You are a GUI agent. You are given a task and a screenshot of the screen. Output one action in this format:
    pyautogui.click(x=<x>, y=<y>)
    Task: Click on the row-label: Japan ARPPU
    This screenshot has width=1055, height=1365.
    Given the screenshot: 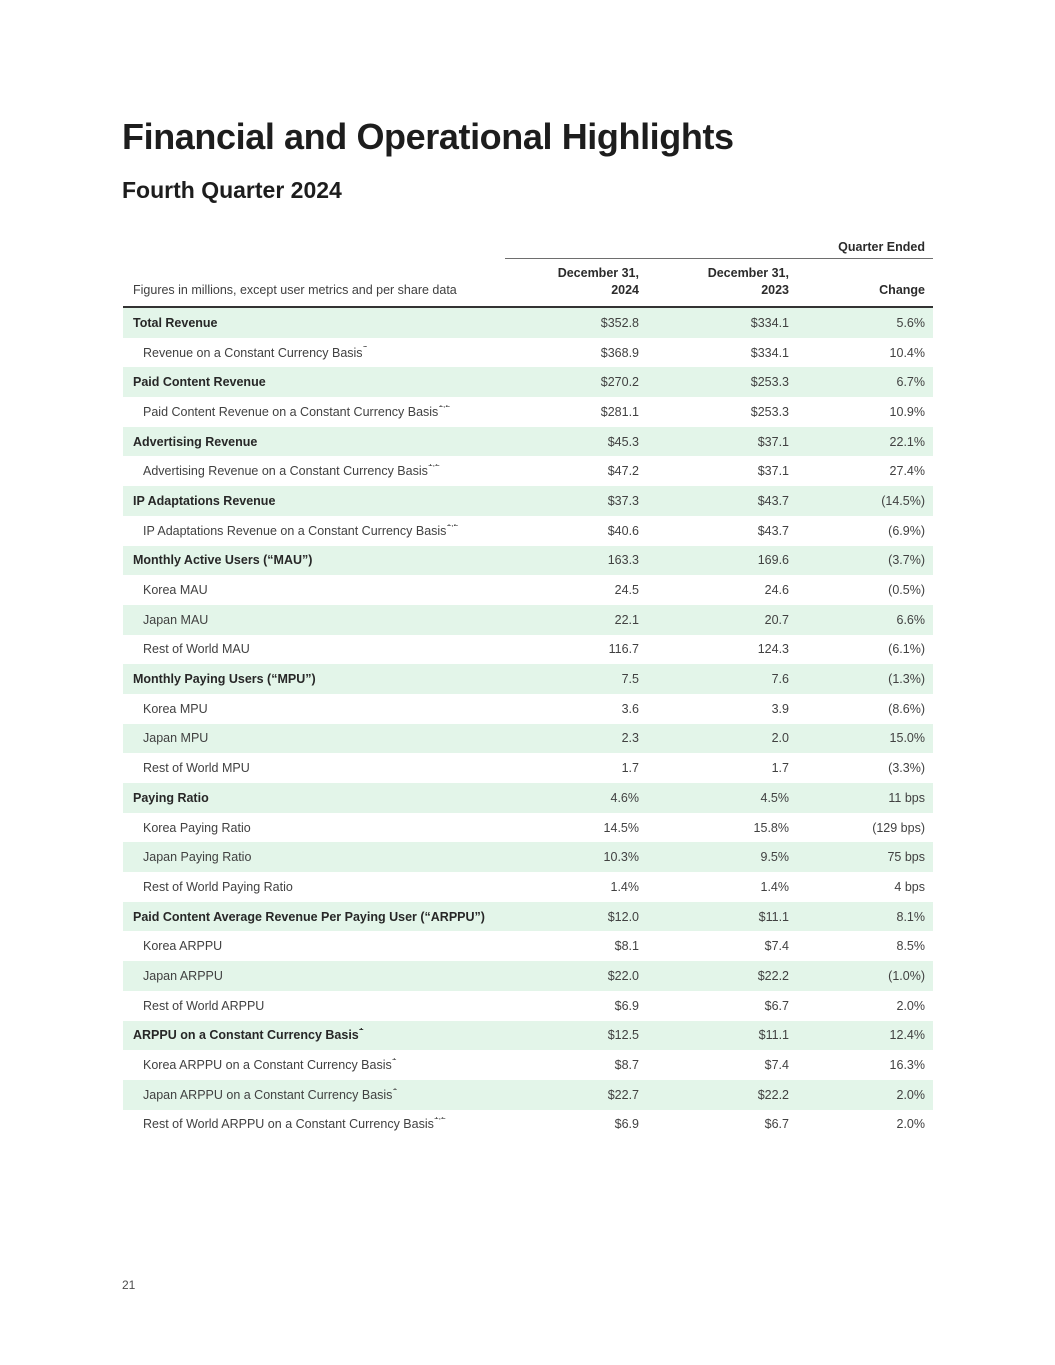 What is the action you would take?
    pyautogui.click(x=183, y=975)
    